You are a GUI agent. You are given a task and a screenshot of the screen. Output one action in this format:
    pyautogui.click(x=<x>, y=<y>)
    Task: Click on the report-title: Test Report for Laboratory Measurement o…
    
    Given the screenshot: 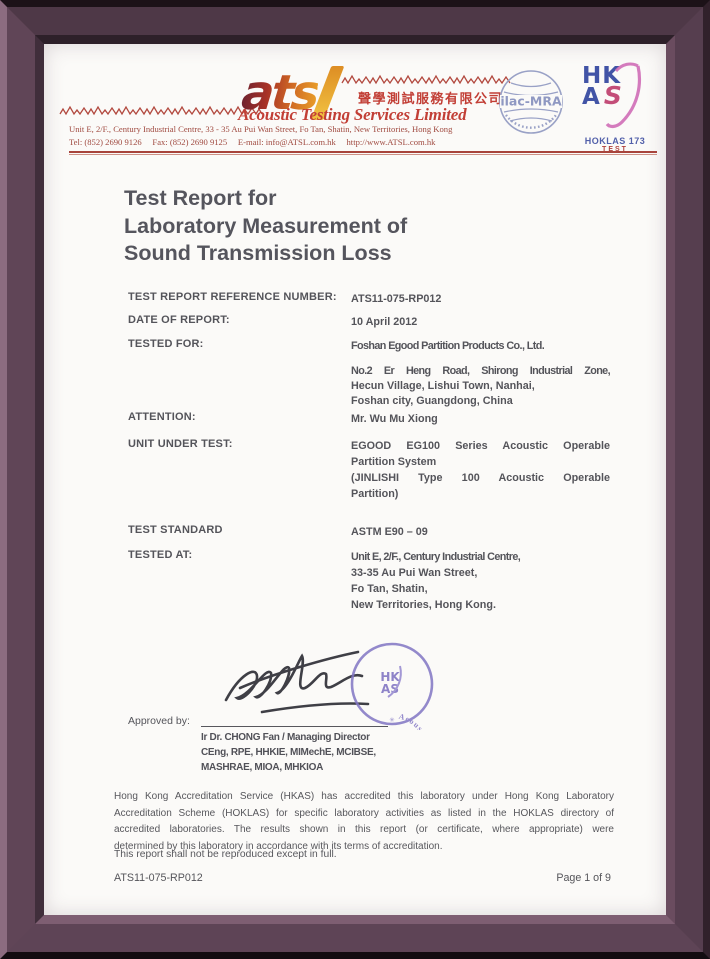 What is the action you would take?
    pyautogui.click(x=265, y=226)
    